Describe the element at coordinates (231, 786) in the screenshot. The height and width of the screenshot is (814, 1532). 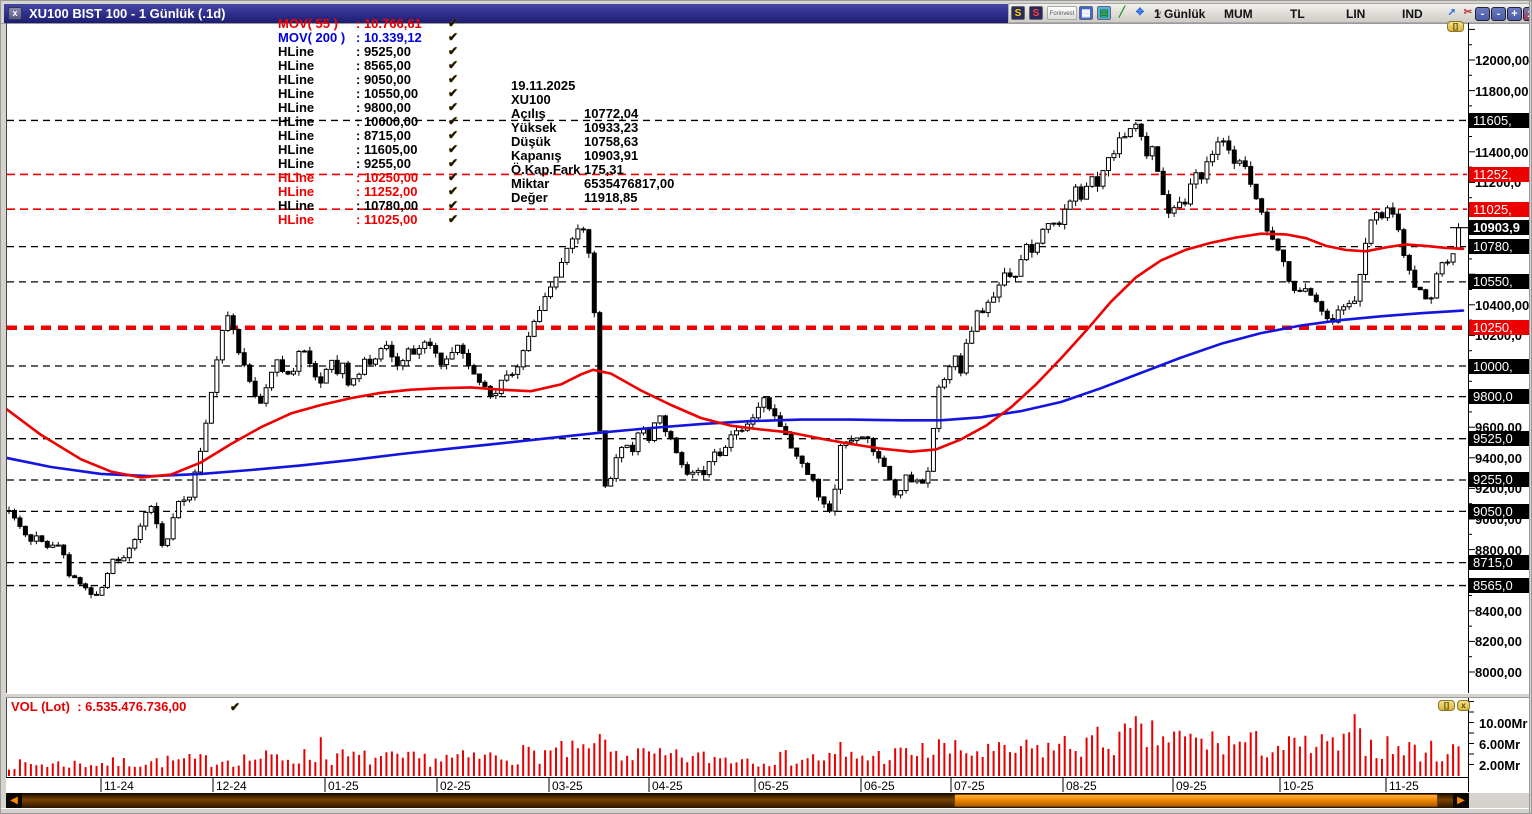
I see `month-tick-label: 12-24` at that location.